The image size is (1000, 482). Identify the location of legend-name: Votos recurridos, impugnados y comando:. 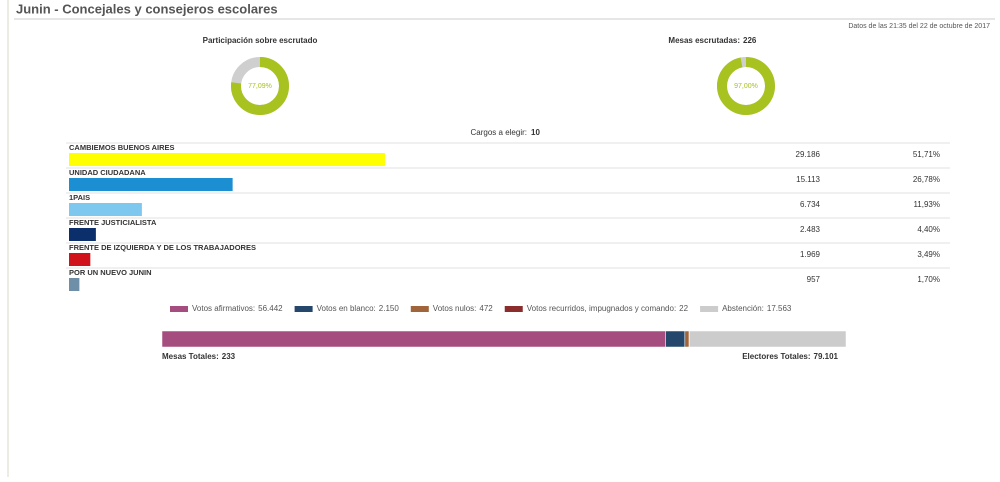
(601, 308).